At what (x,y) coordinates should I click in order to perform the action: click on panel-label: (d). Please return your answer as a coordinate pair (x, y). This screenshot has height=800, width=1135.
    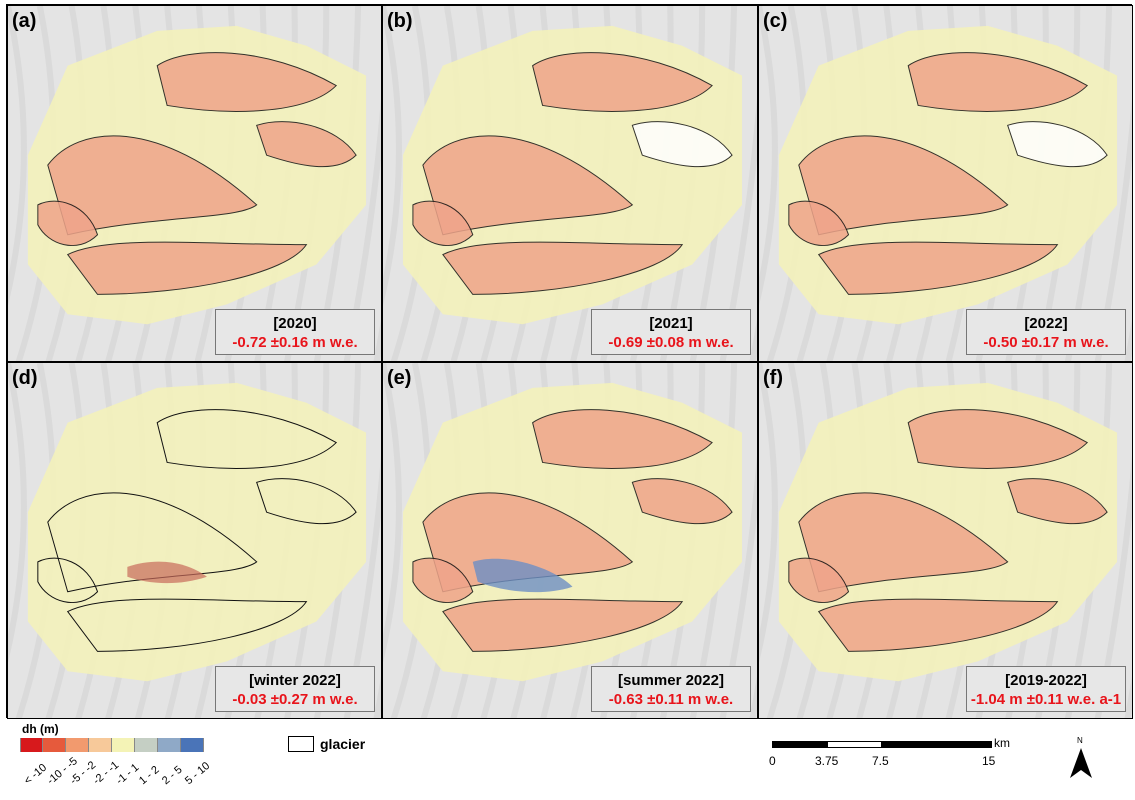
    Looking at the image, I should click on (25, 378).